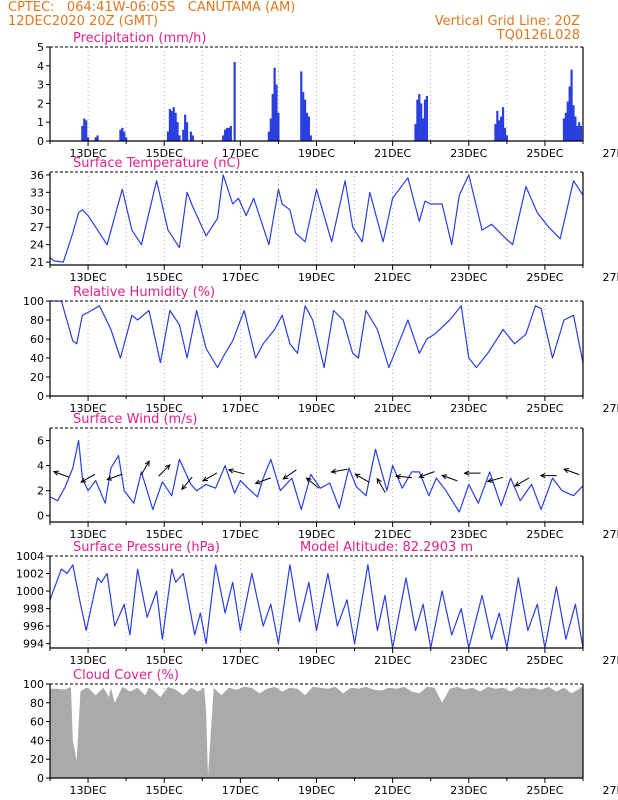  Describe the element at coordinates (30, 574) in the screenshot. I see `y-tick-label: 1002` at that location.